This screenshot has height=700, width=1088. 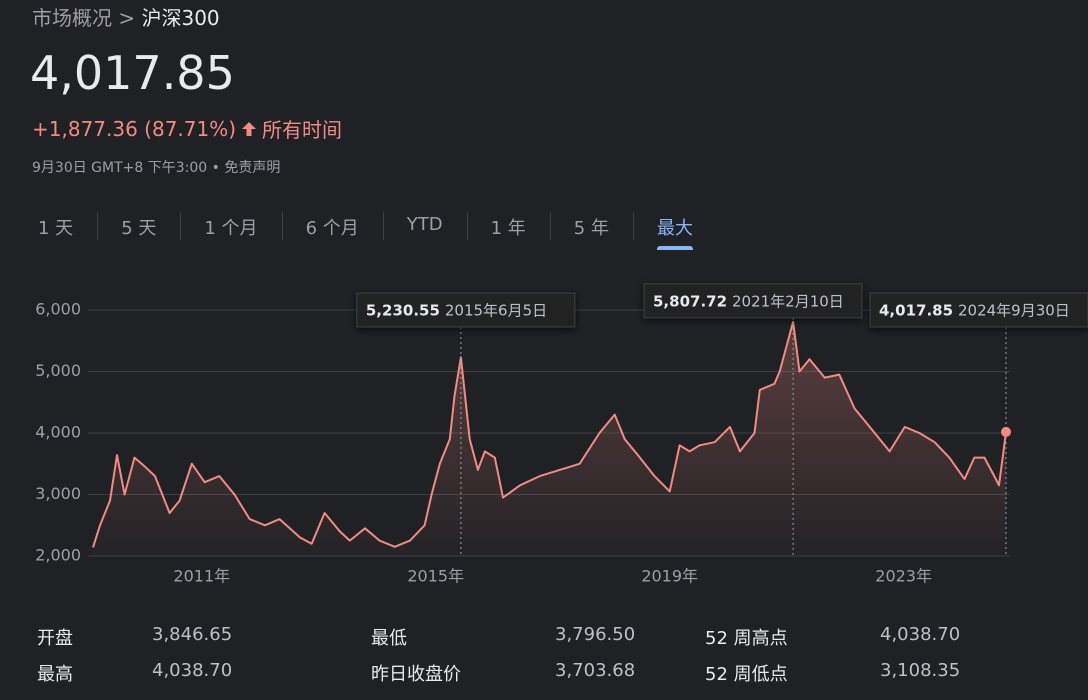 What do you see at coordinates (58, 493) in the screenshot?
I see `y-tick-label: 3,000` at bounding box center [58, 493].